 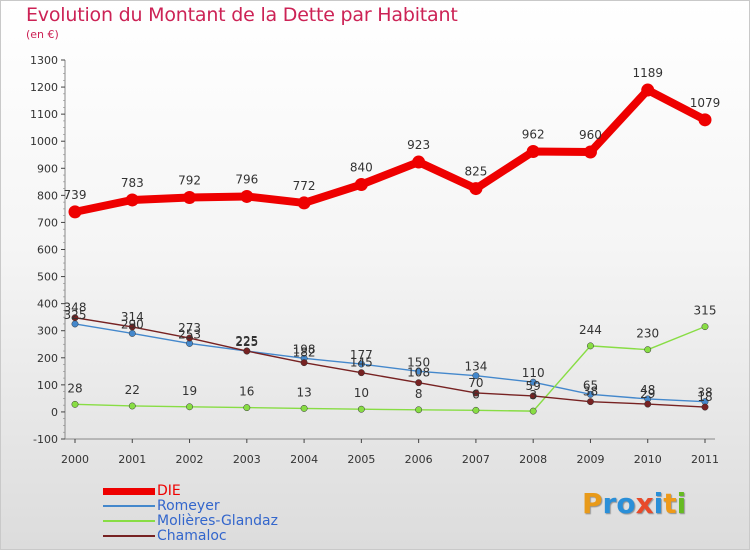 I want to click on series-line-chamaloc, so click(x=390, y=362).